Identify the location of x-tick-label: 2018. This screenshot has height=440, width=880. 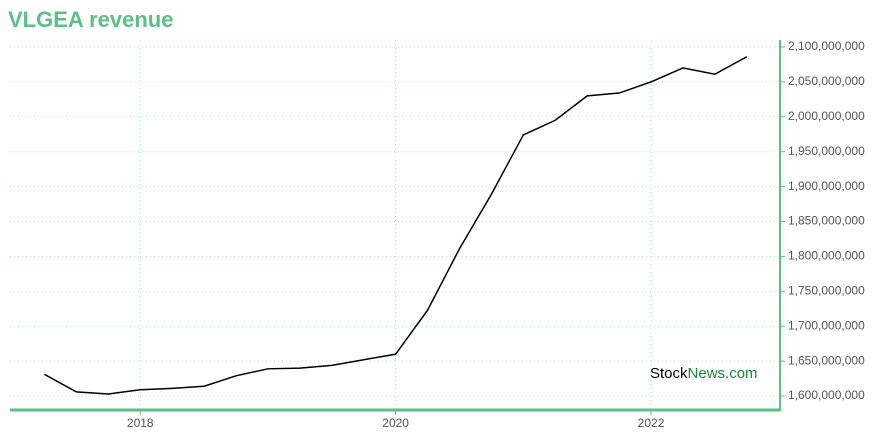
(140, 423).